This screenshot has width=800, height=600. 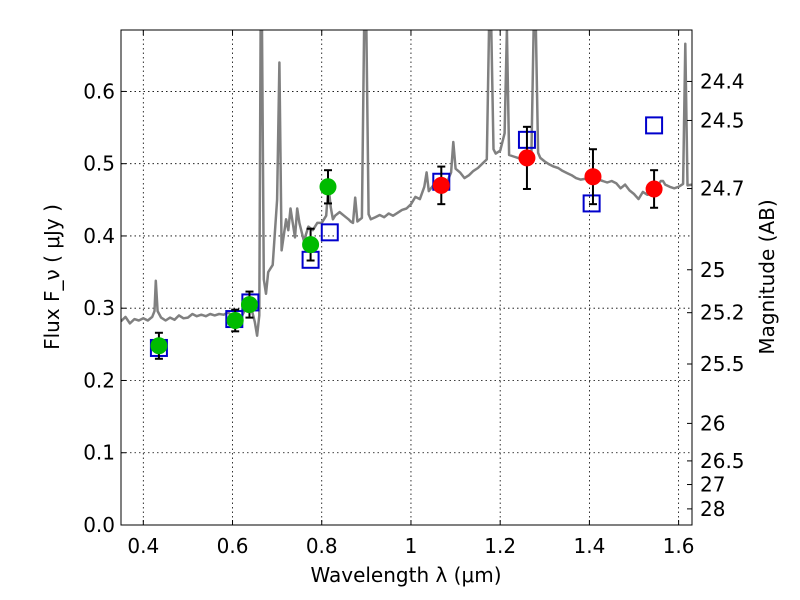 What do you see at coordinates (143, 546) in the screenshot?
I see `x-tick-label: 0.4` at bounding box center [143, 546].